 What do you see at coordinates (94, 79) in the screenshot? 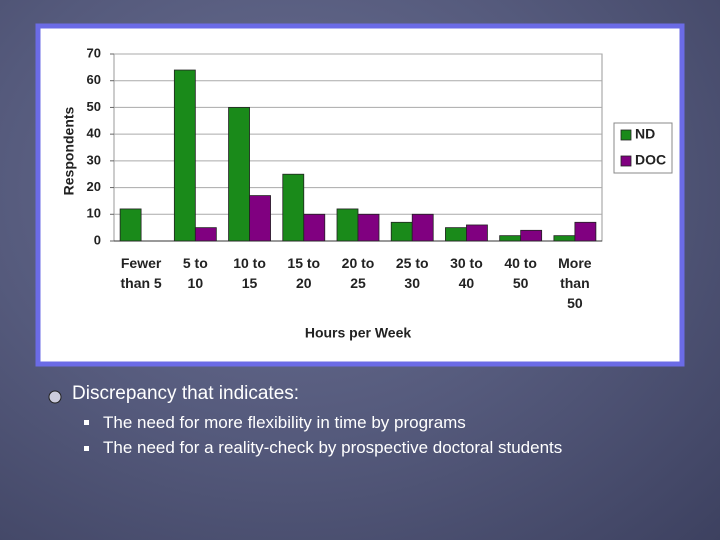
I see `y-tick-label: 60` at bounding box center [94, 79].